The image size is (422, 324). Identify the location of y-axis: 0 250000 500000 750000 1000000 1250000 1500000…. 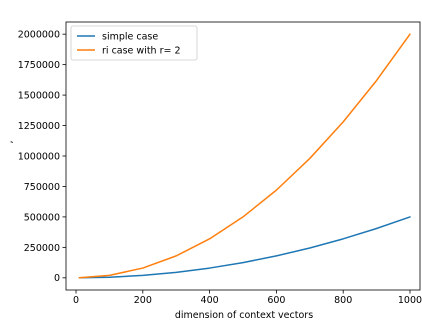
(42, 157).